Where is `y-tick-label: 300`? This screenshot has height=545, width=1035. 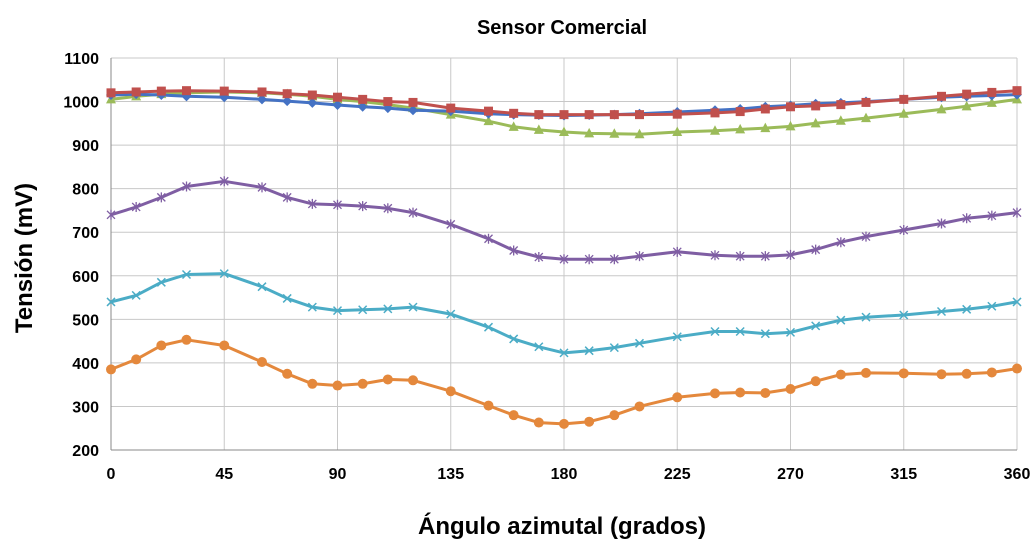
y-tick-label: 300 is located at coordinates (85, 407).